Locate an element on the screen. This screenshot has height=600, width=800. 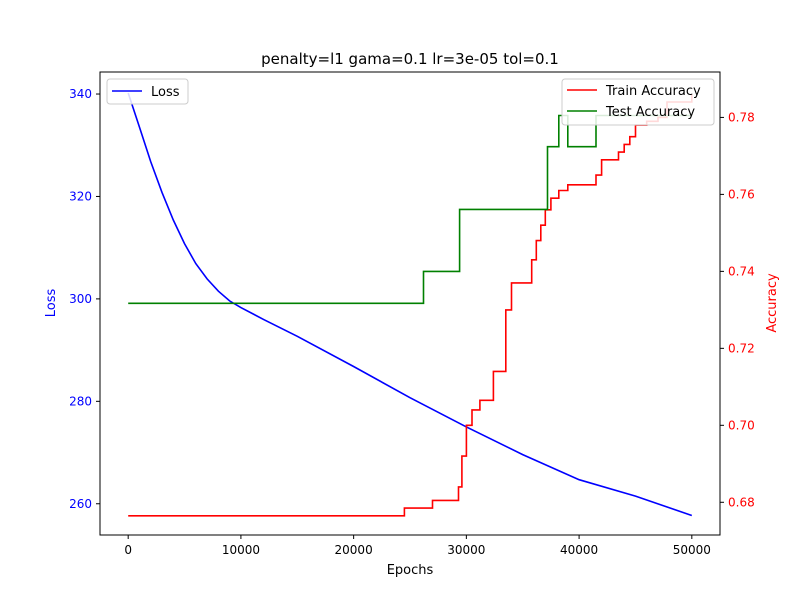
left-tick-label: 300 is located at coordinates (80, 299).